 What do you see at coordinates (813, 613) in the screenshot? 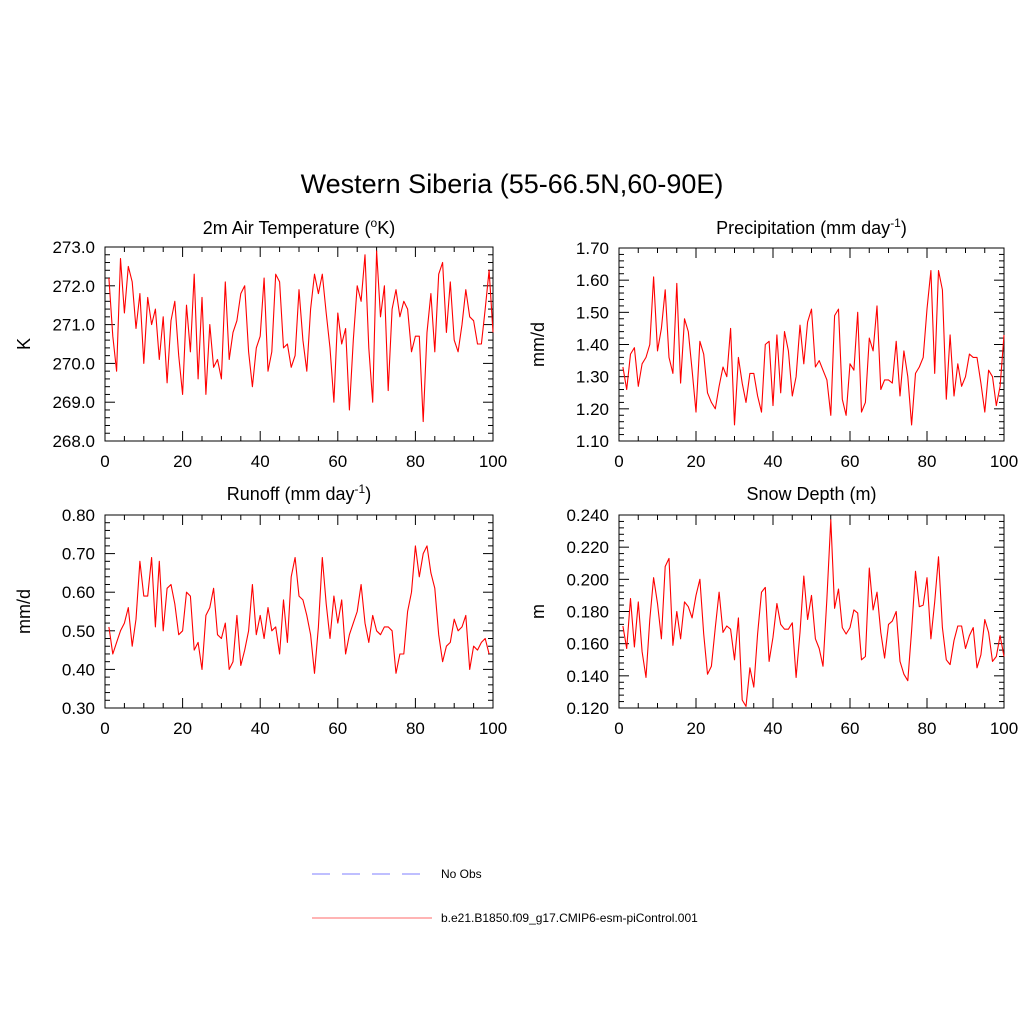
I see `series-line-snow` at bounding box center [813, 613].